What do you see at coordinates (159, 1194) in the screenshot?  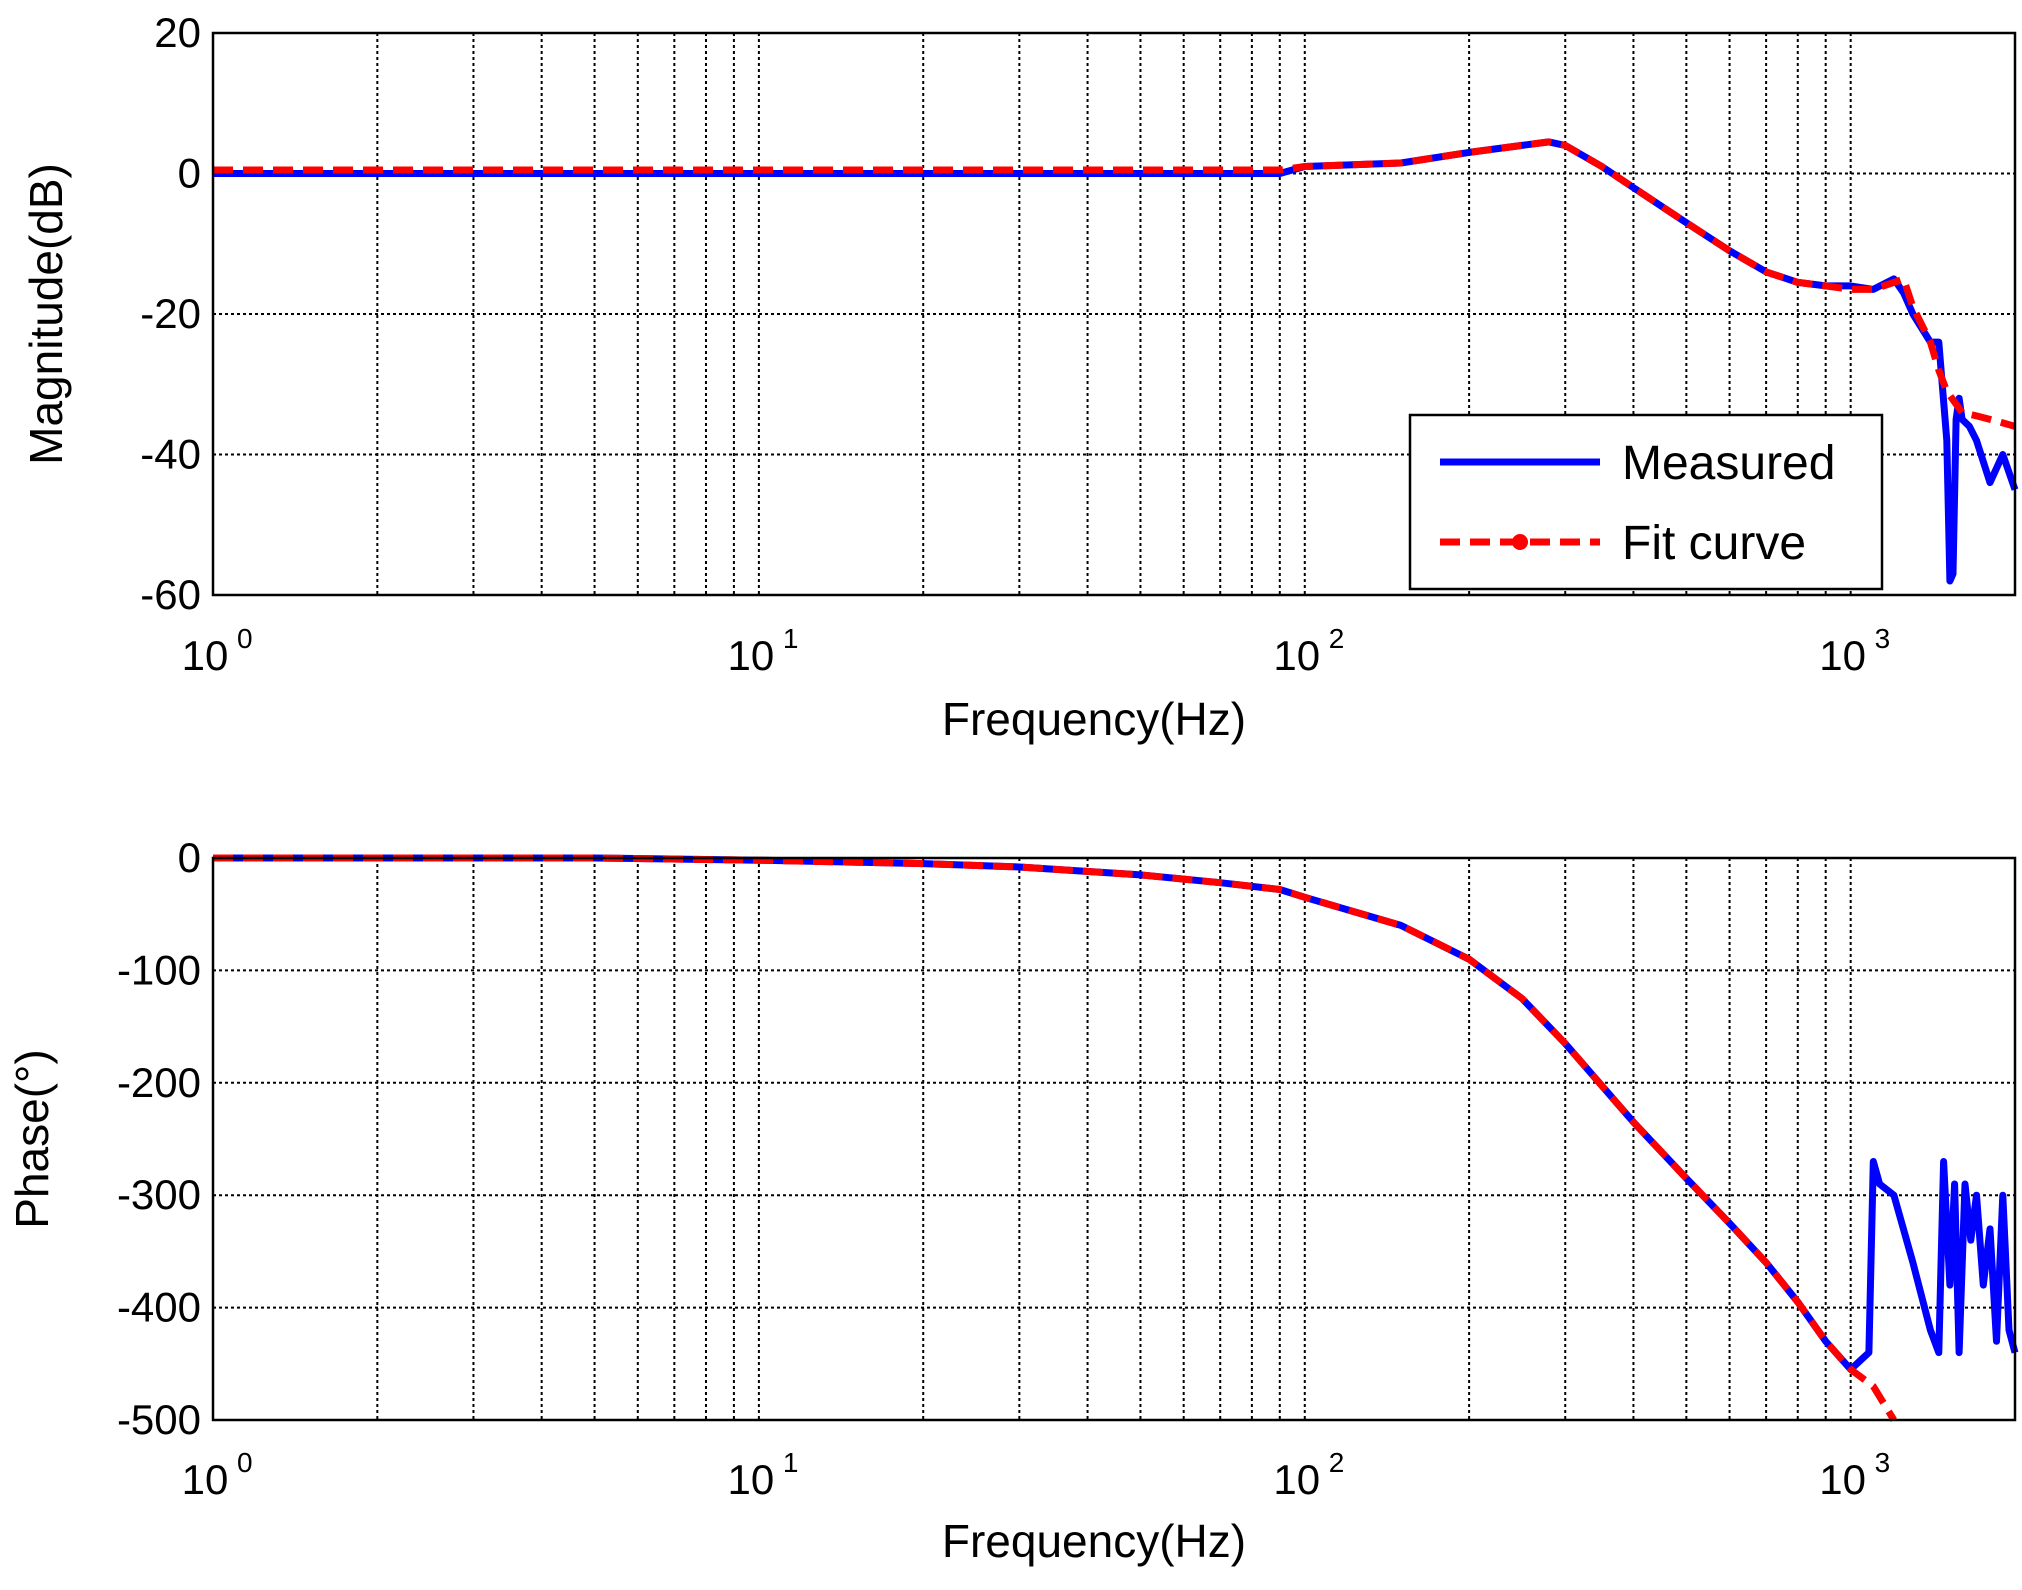 I see `y-tick-label: -300` at bounding box center [159, 1194].